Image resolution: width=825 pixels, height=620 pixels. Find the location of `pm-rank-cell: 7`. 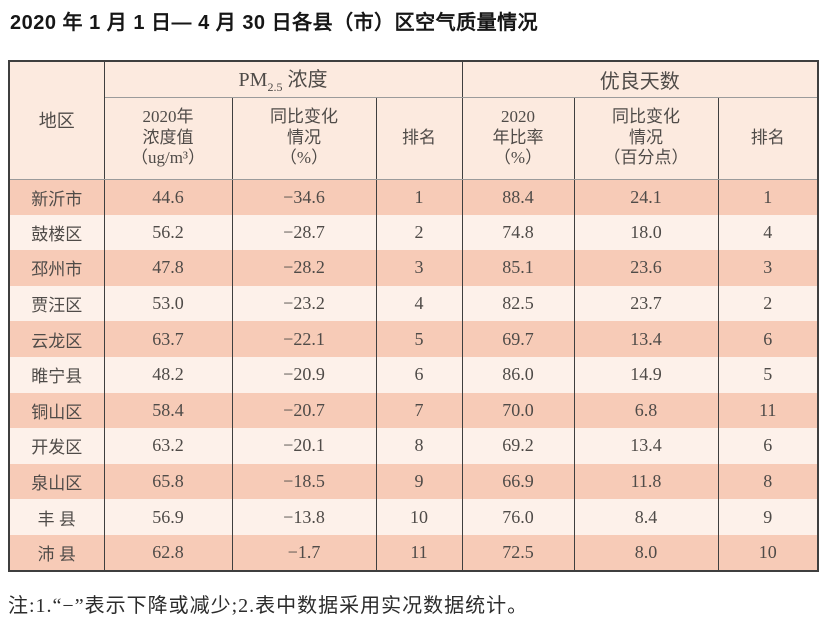

pm-rank-cell: 7 is located at coordinates (419, 410).